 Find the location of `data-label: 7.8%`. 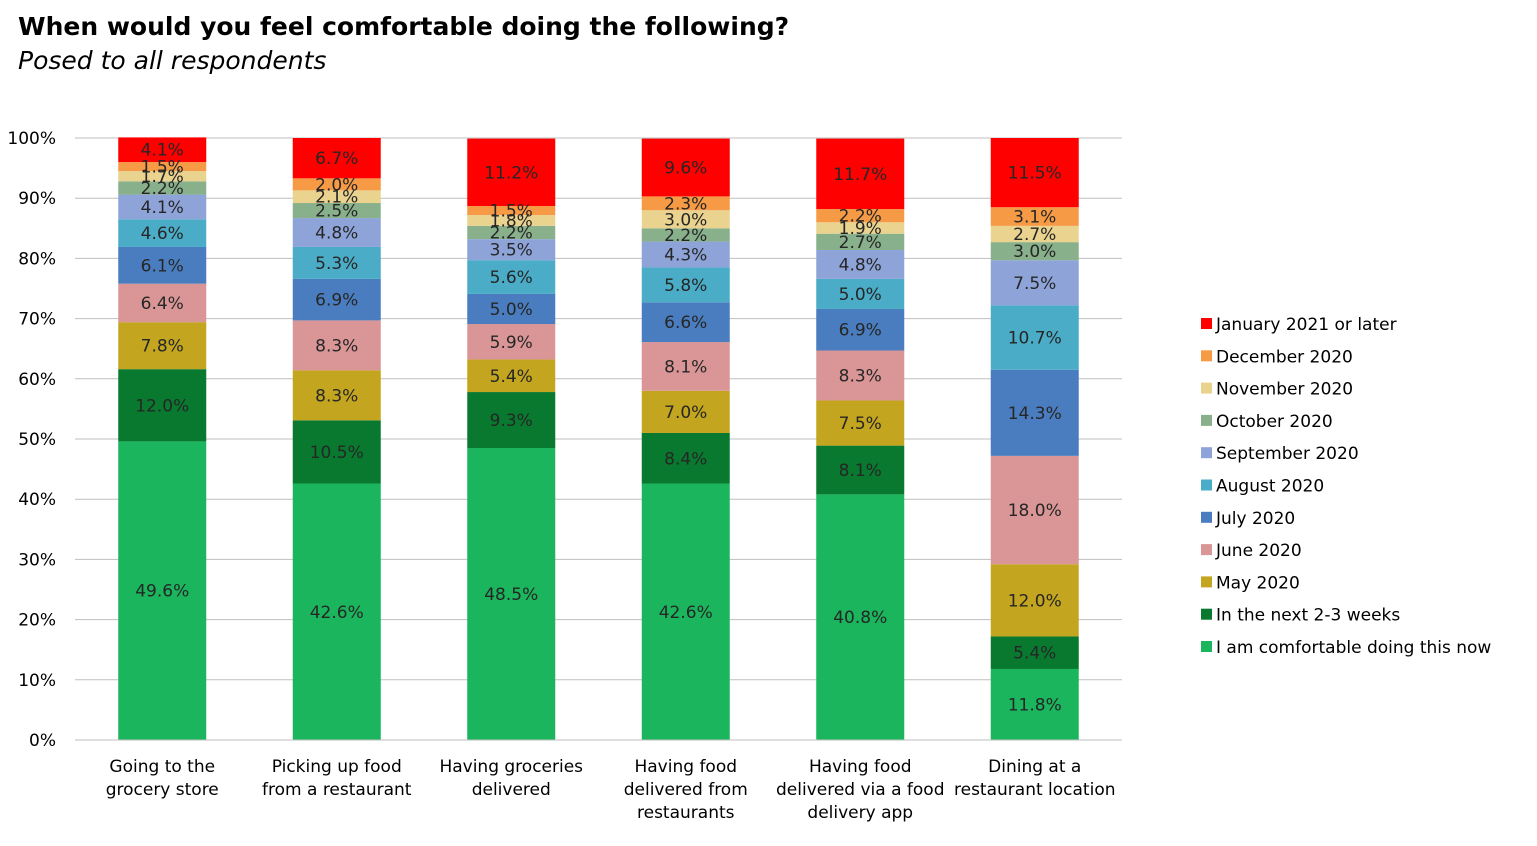

data-label: 7.8% is located at coordinates (162, 347).